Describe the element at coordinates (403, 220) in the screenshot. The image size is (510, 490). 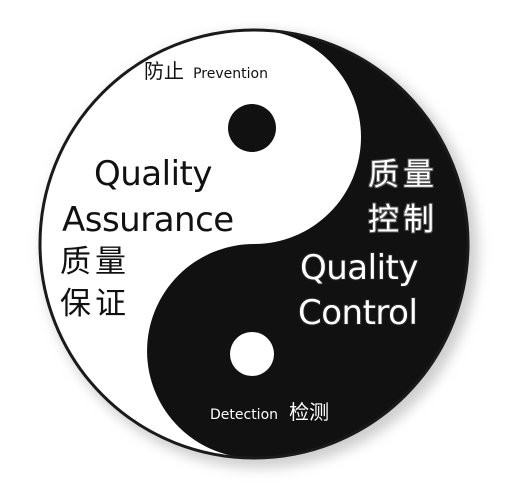
I see `control-zh-line2: 控制` at that location.